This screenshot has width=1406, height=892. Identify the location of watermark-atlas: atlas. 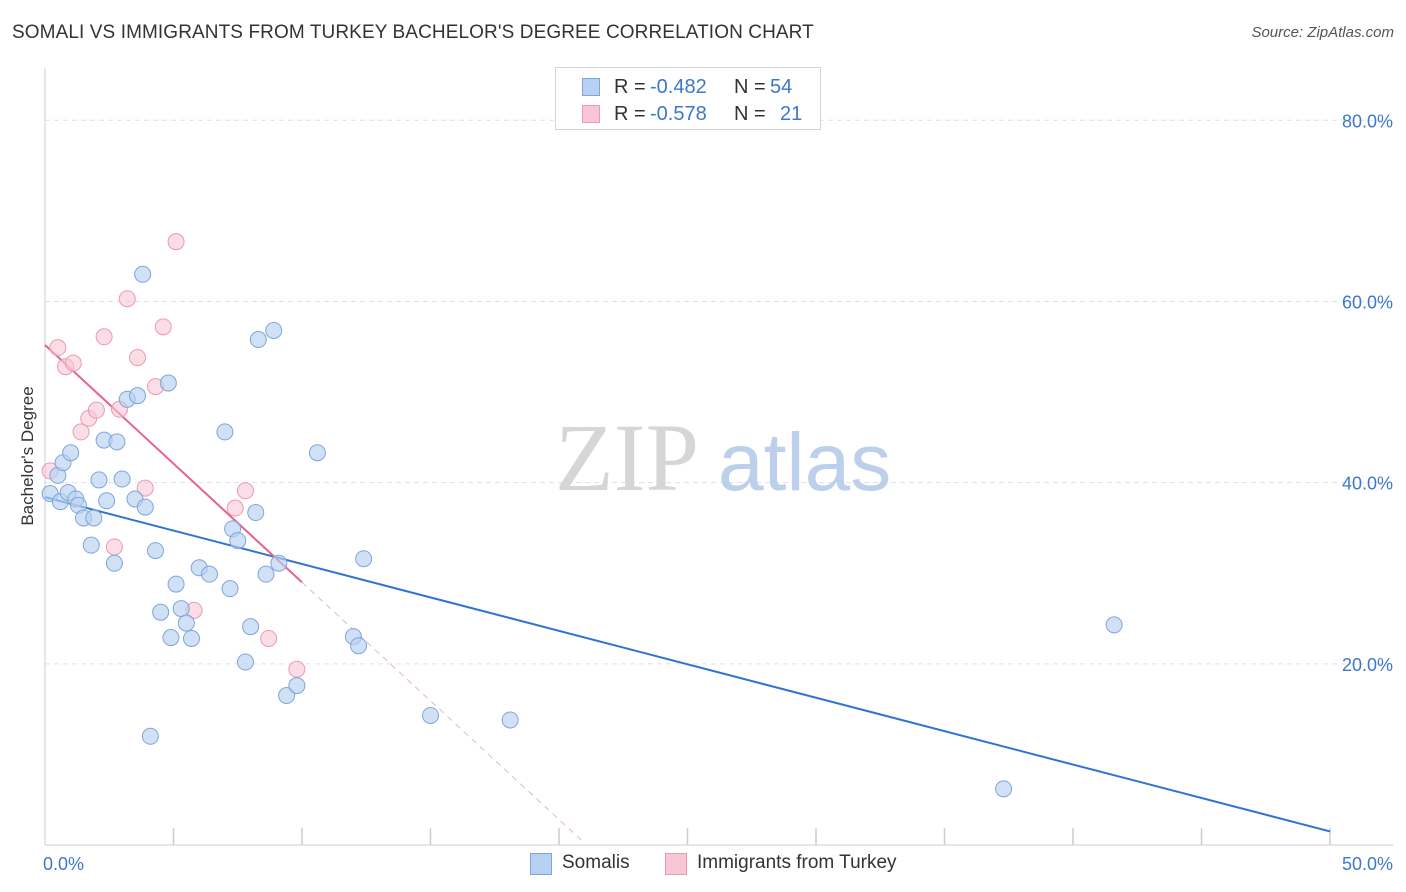
(804, 462).